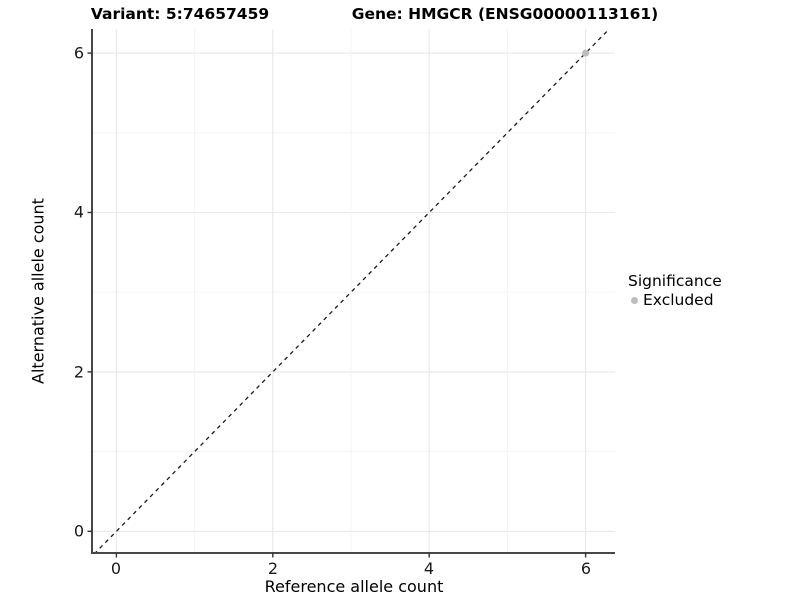 Image resolution: width=800 pixels, height=600 pixels. What do you see at coordinates (634, 300) in the screenshot?
I see `excluded-point-icon` at bounding box center [634, 300].